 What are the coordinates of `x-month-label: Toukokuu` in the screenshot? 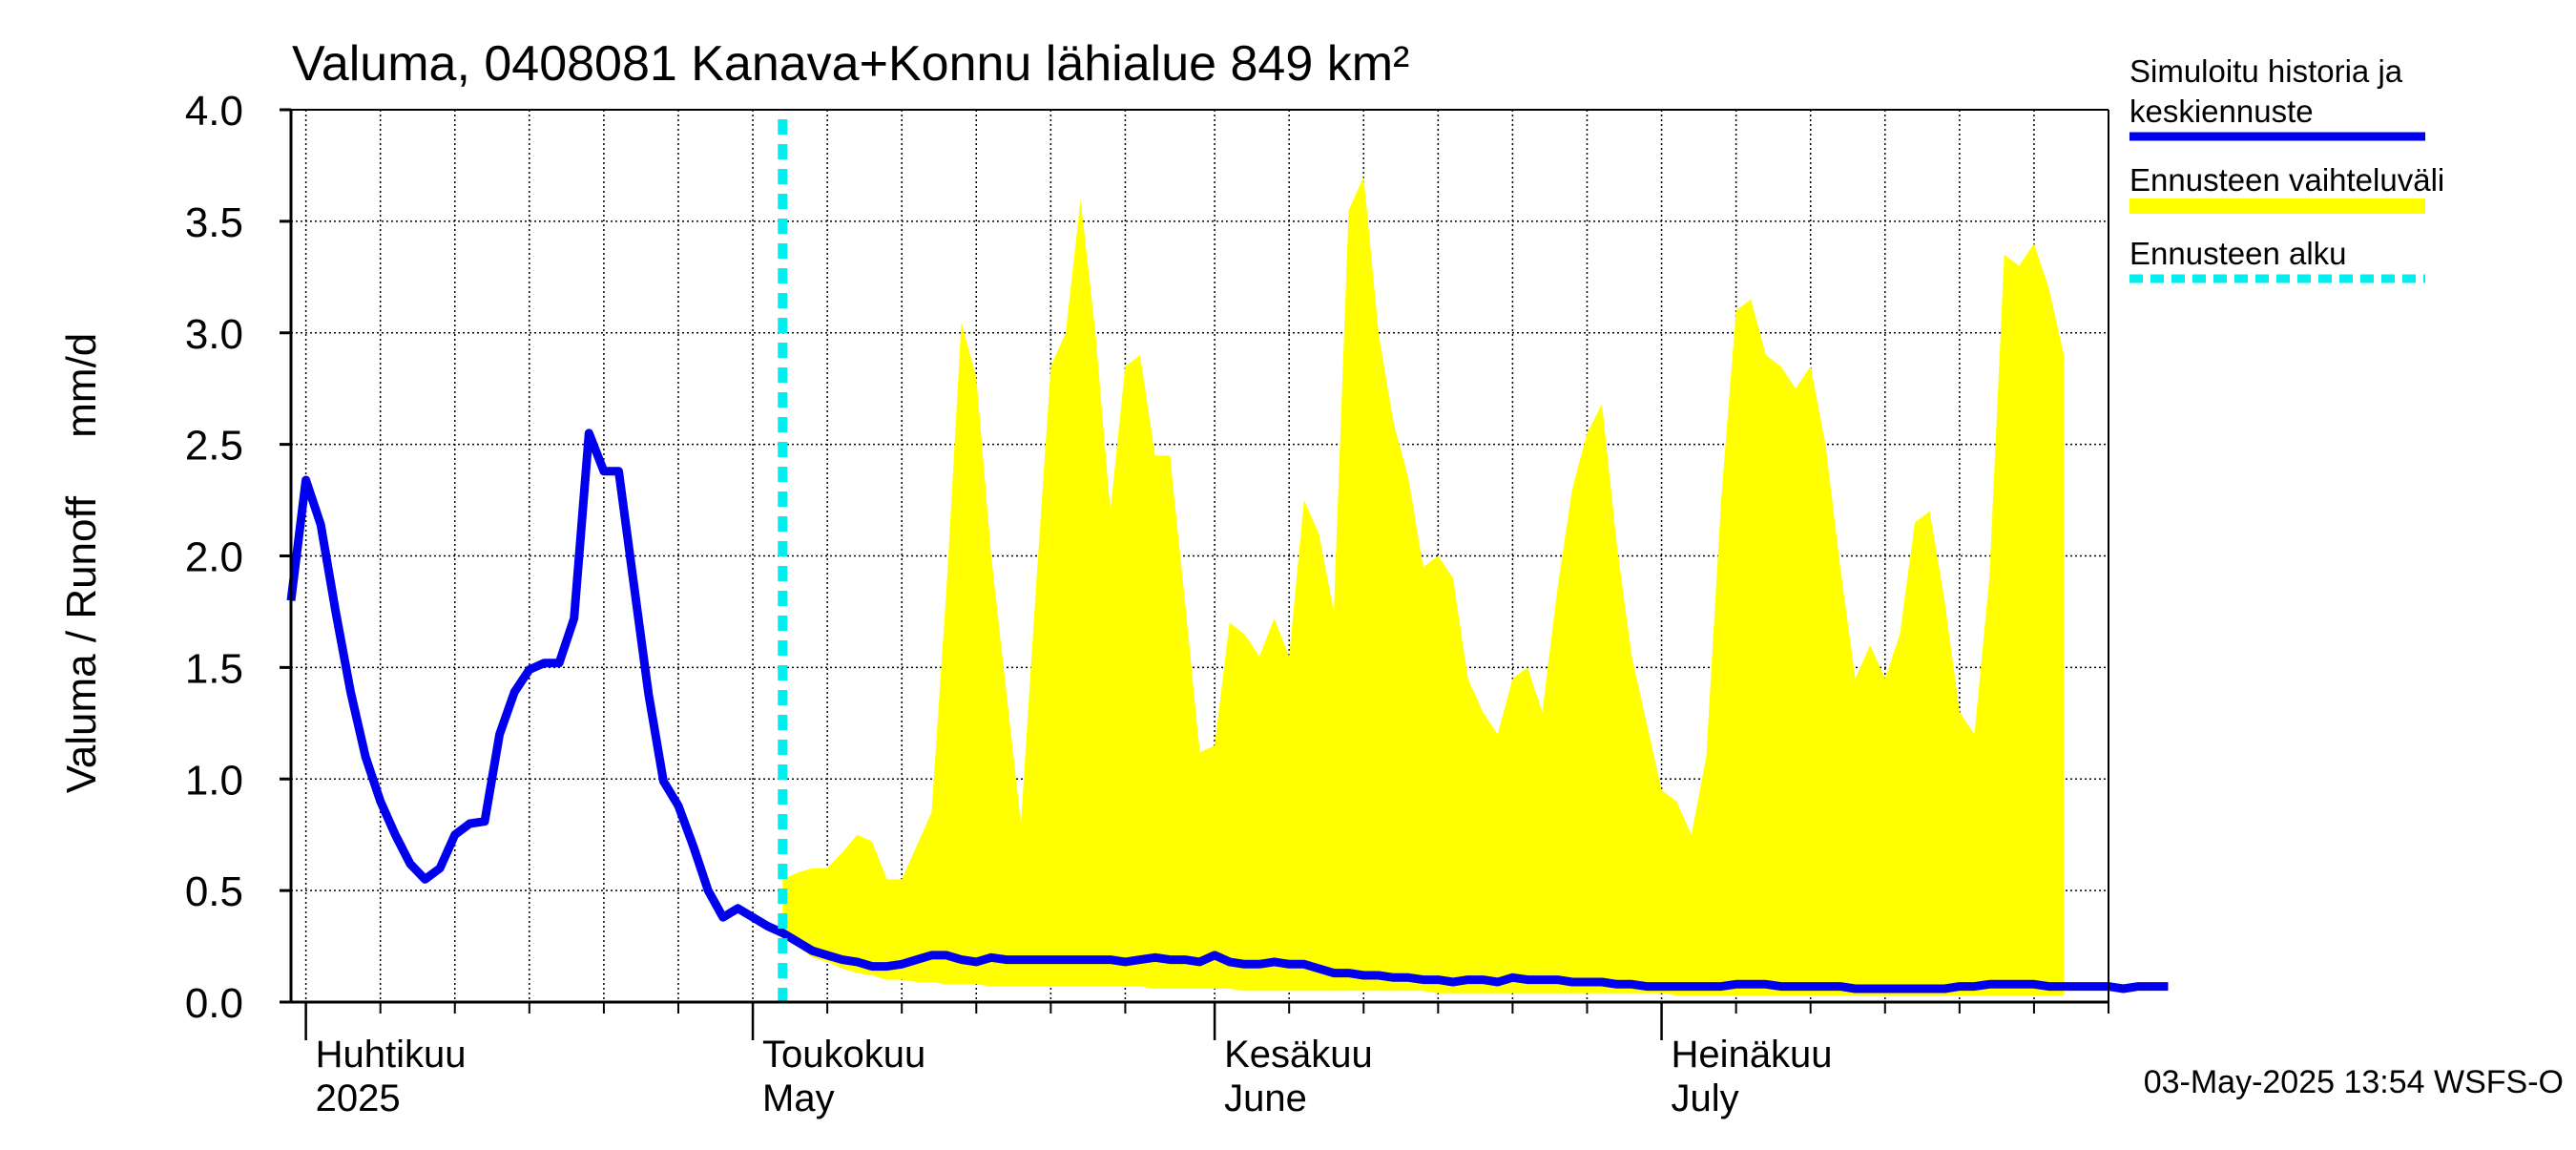 It's located at (843, 1055).